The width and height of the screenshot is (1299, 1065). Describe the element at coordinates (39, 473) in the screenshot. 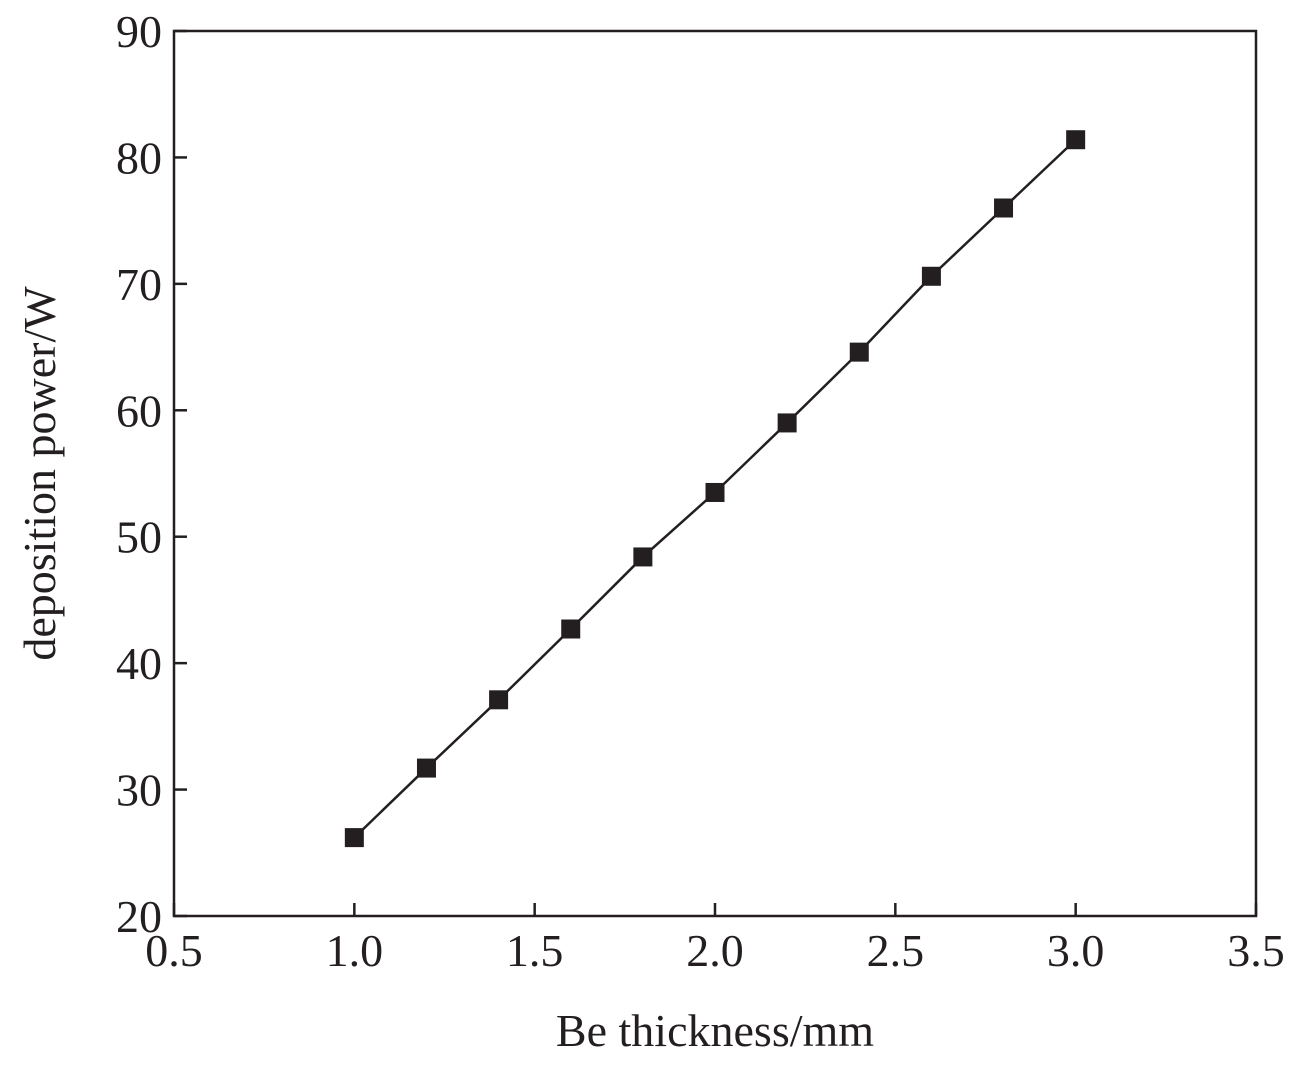

I see `y-axis-label: deposition power/W` at that location.